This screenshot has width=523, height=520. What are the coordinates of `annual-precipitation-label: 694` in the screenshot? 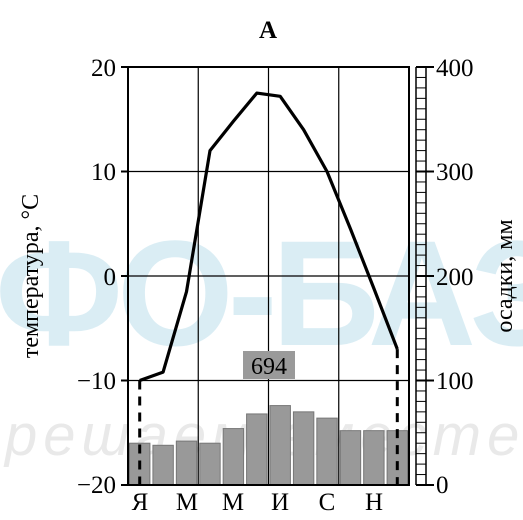 It's located at (269, 367).